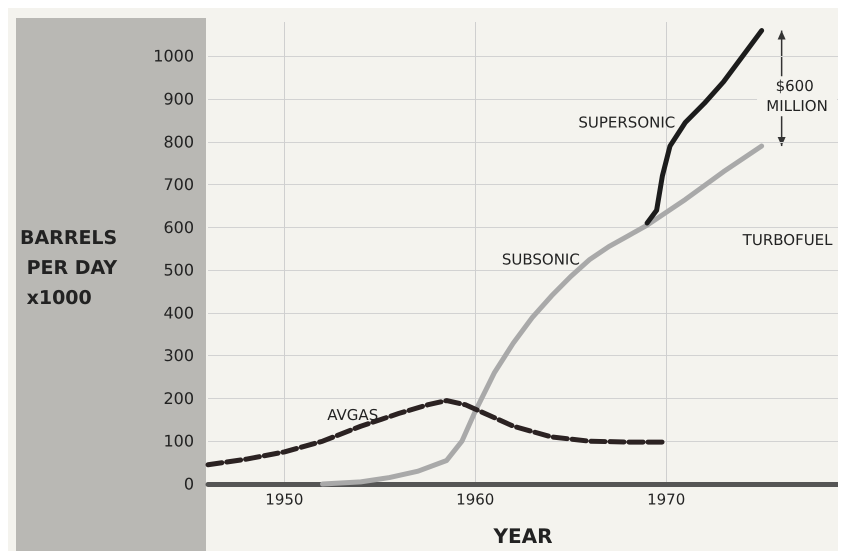  What do you see at coordinates (178, 99) in the screenshot?
I see `y-tick-label: 900` at bounding box center [178, 99].